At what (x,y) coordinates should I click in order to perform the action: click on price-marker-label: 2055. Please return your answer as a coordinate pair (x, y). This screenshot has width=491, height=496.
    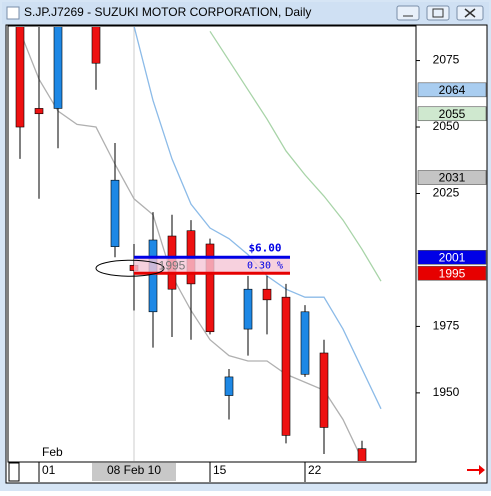
    Looking at the image, I should click on (452, 114).